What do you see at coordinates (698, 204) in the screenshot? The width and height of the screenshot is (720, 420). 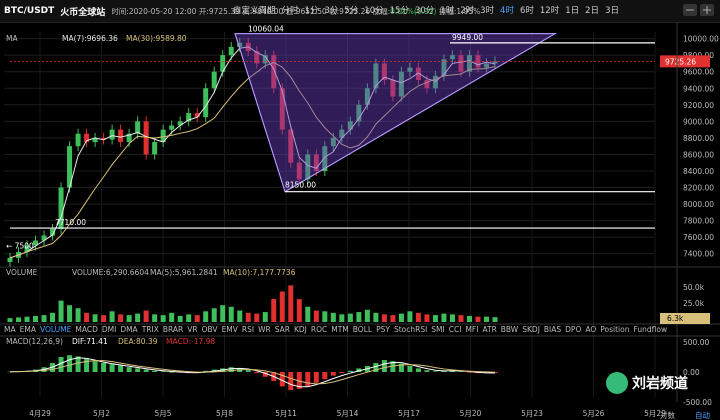 I see `price-axis-tick-3: 8000.00` at bounding box center [698, 204].